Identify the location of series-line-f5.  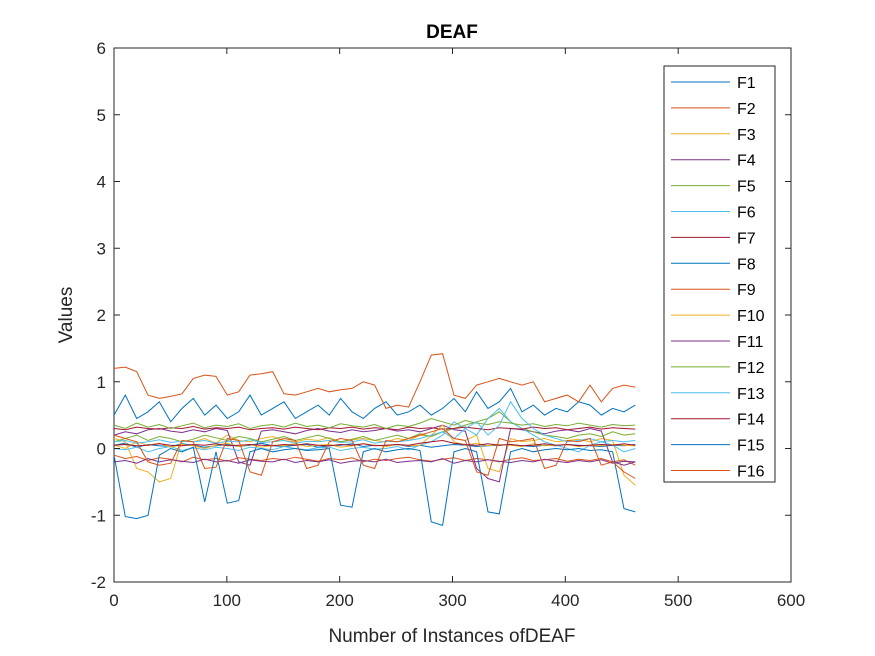
(374, 427).